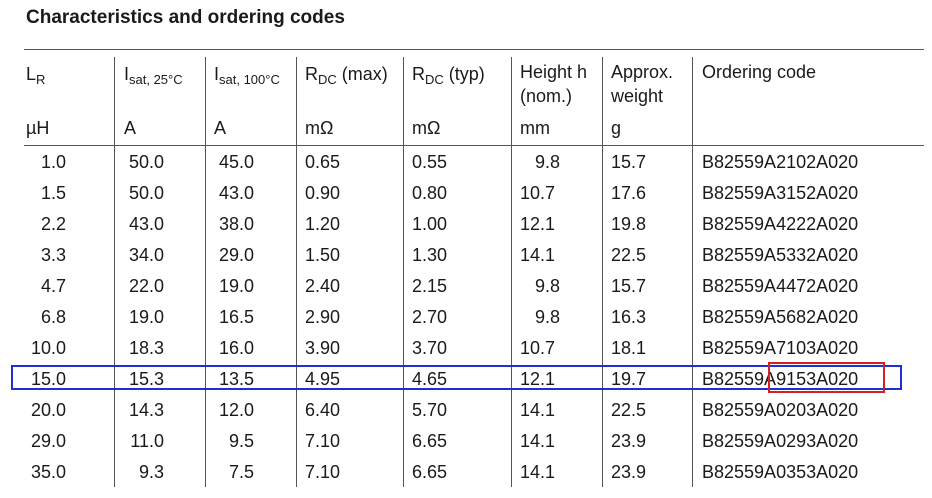 This screenshot has height=498, width=932. Describe the element at coordinates (642, 84) in the screenshot. I see `header-weight: Approx. weight` at that location.